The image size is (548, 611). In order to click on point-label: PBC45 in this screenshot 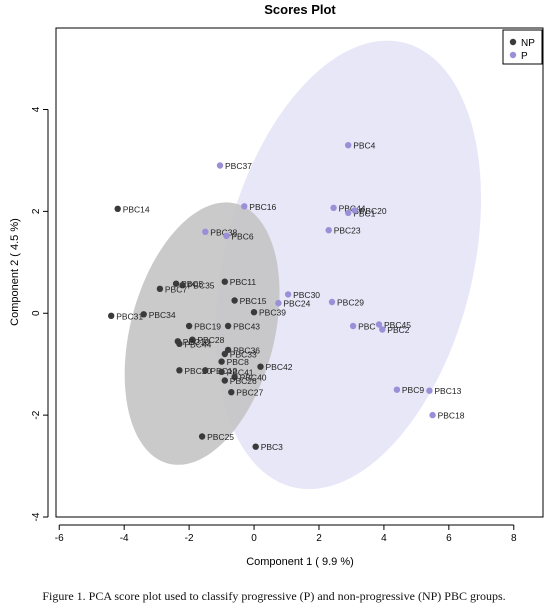, I will do `click(397, 325)`.